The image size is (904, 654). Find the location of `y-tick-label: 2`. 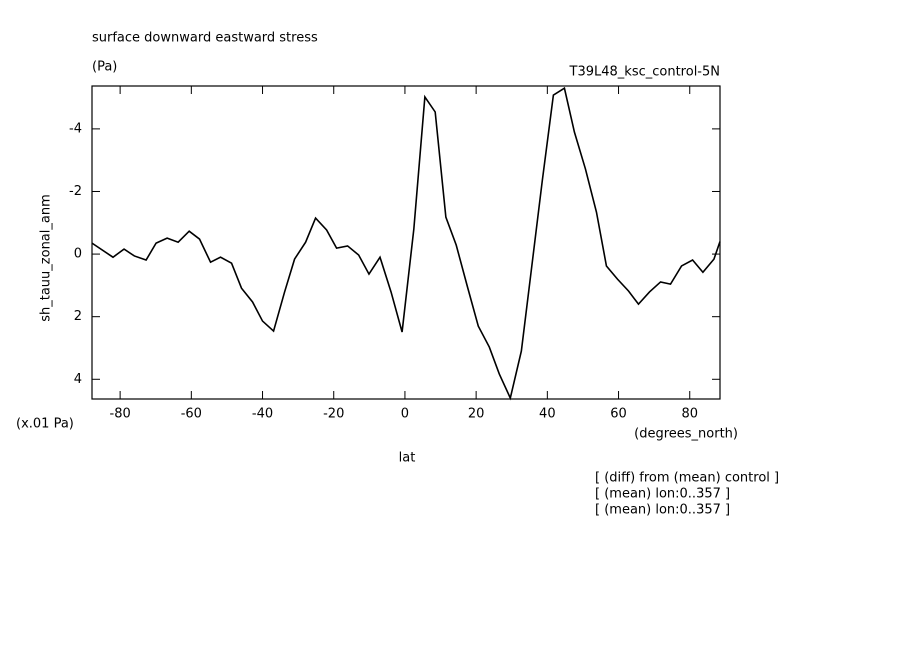

y-tick-label: 2 is located at coordinates (78, 316).